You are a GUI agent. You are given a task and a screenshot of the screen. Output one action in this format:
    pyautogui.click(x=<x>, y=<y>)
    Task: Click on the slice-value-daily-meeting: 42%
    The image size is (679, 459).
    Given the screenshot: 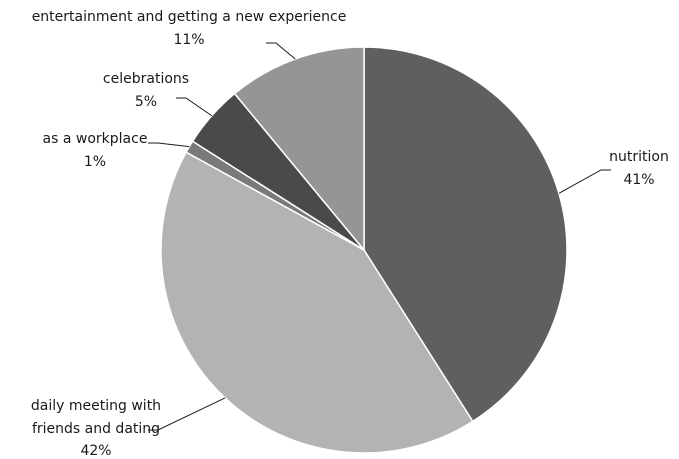 What is the action you would take?
    pyautogui.click(x=95, y=451)
    